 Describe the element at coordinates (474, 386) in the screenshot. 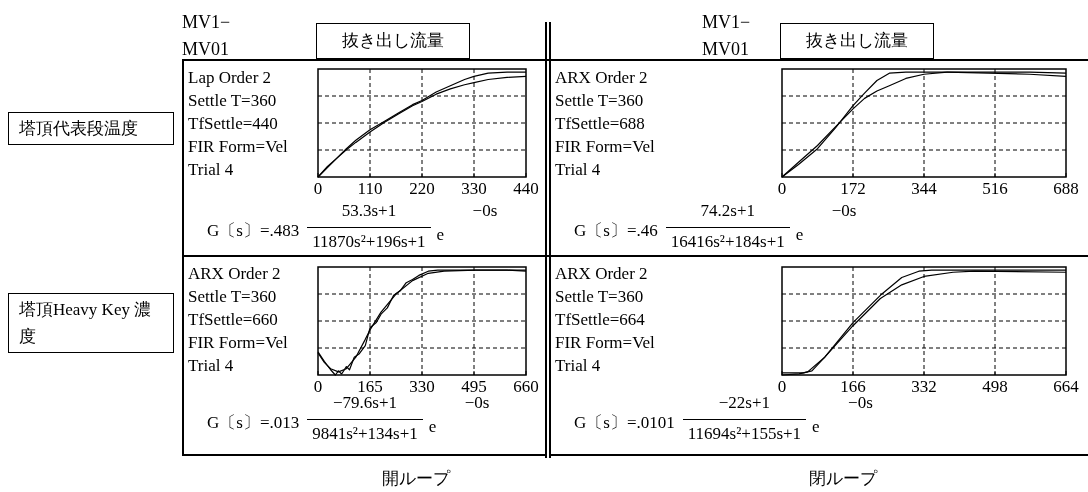

I see `x-tick-label: 495` at that location.